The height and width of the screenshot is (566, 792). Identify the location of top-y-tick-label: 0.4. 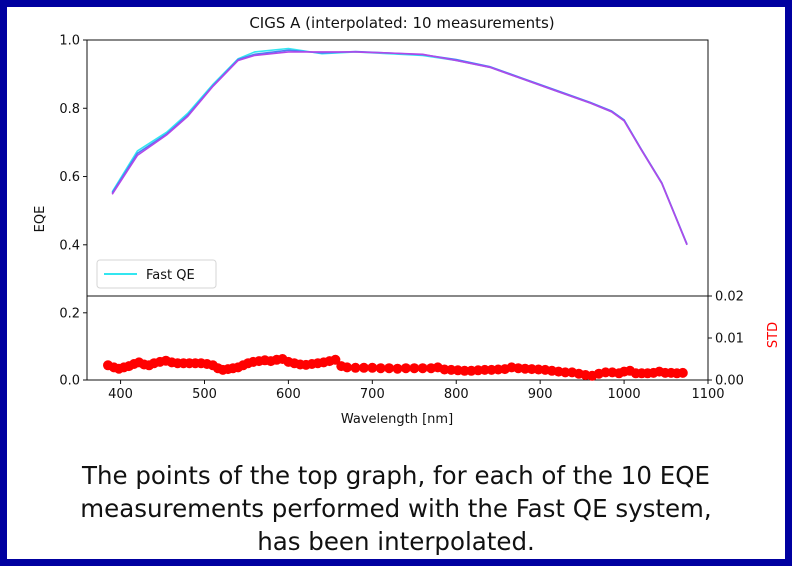
(69, 245).